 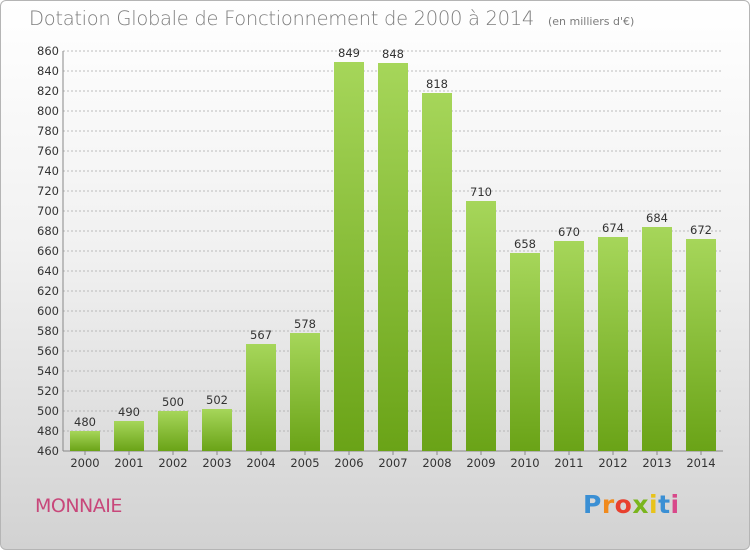 I want to click on y-tick-label: 820, so click(x=48, y=91).